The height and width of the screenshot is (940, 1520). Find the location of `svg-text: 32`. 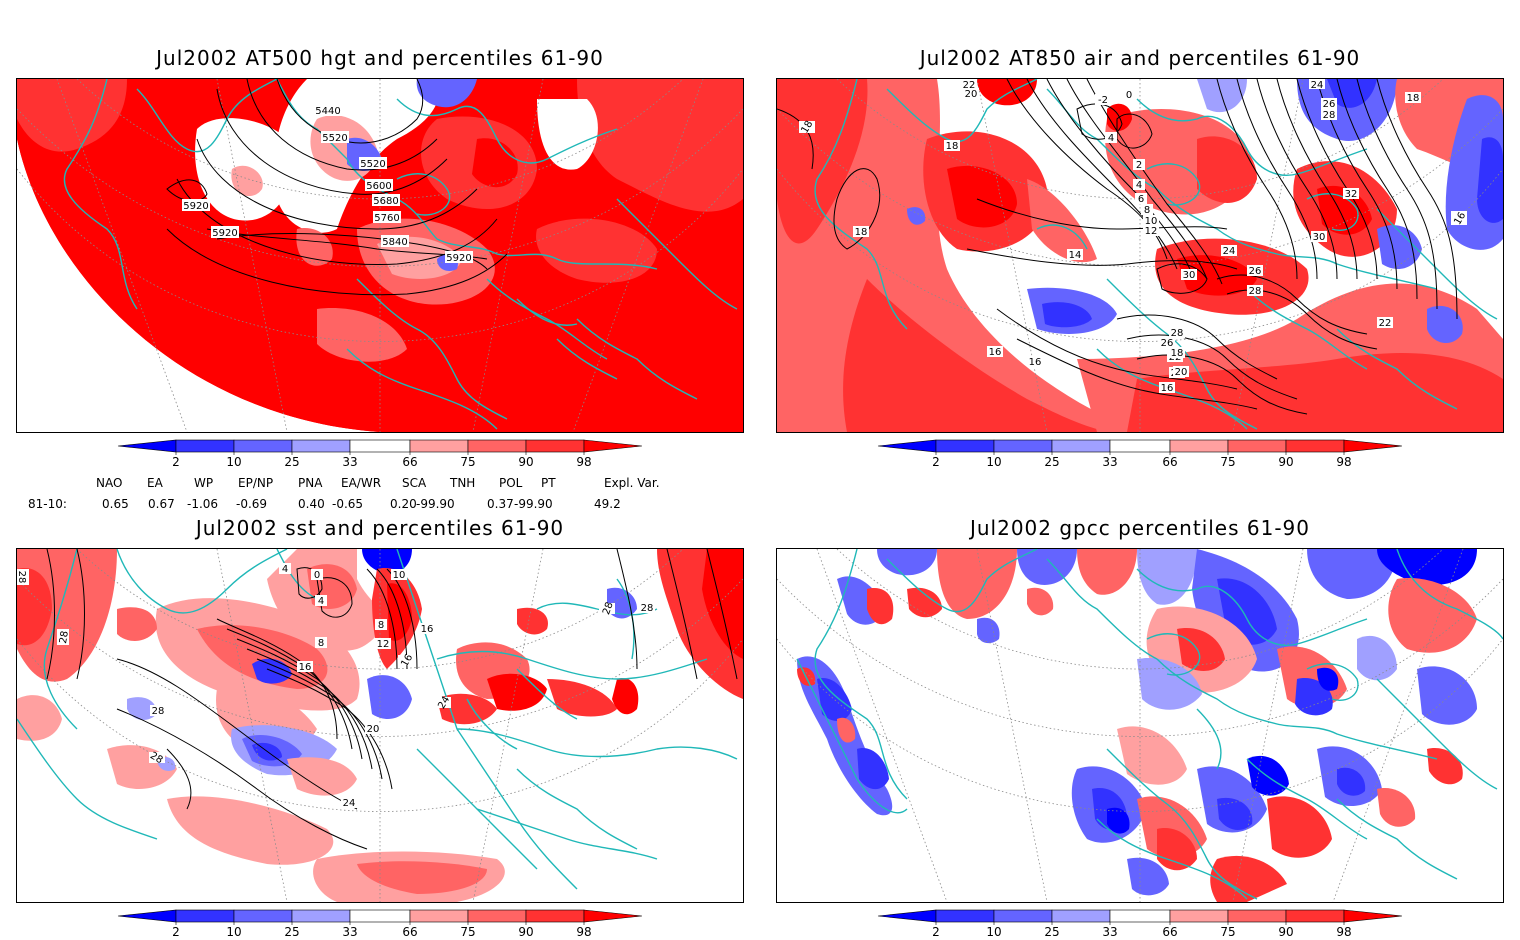

svg-text: 32 is located at coordinates (1351, 194).